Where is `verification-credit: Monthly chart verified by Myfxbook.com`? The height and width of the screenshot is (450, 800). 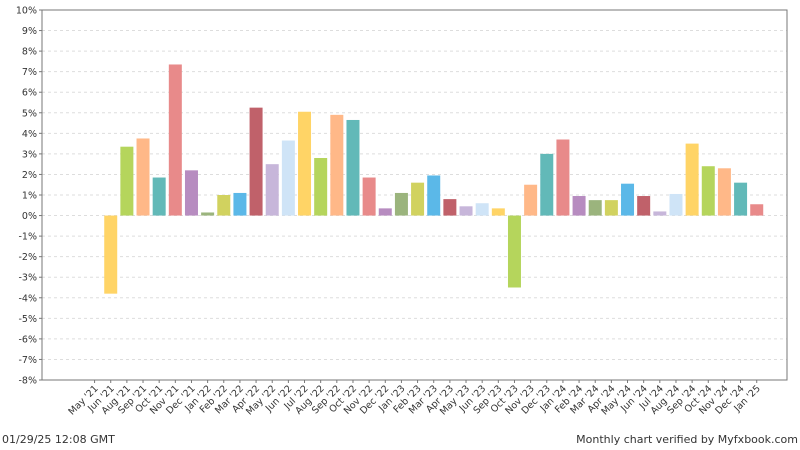
verification-credit: Monthly chart verified by Myfxbook.com is located at coordinates (687, 439).